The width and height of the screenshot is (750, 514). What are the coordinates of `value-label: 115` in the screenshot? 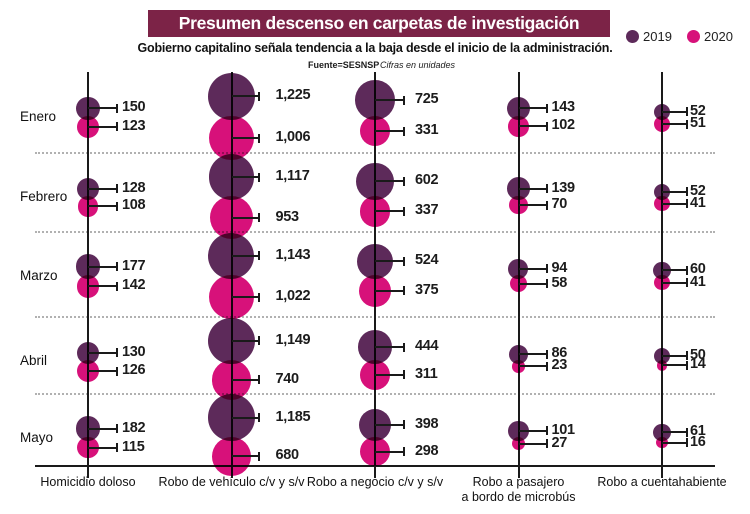 It's located at (133, 446).